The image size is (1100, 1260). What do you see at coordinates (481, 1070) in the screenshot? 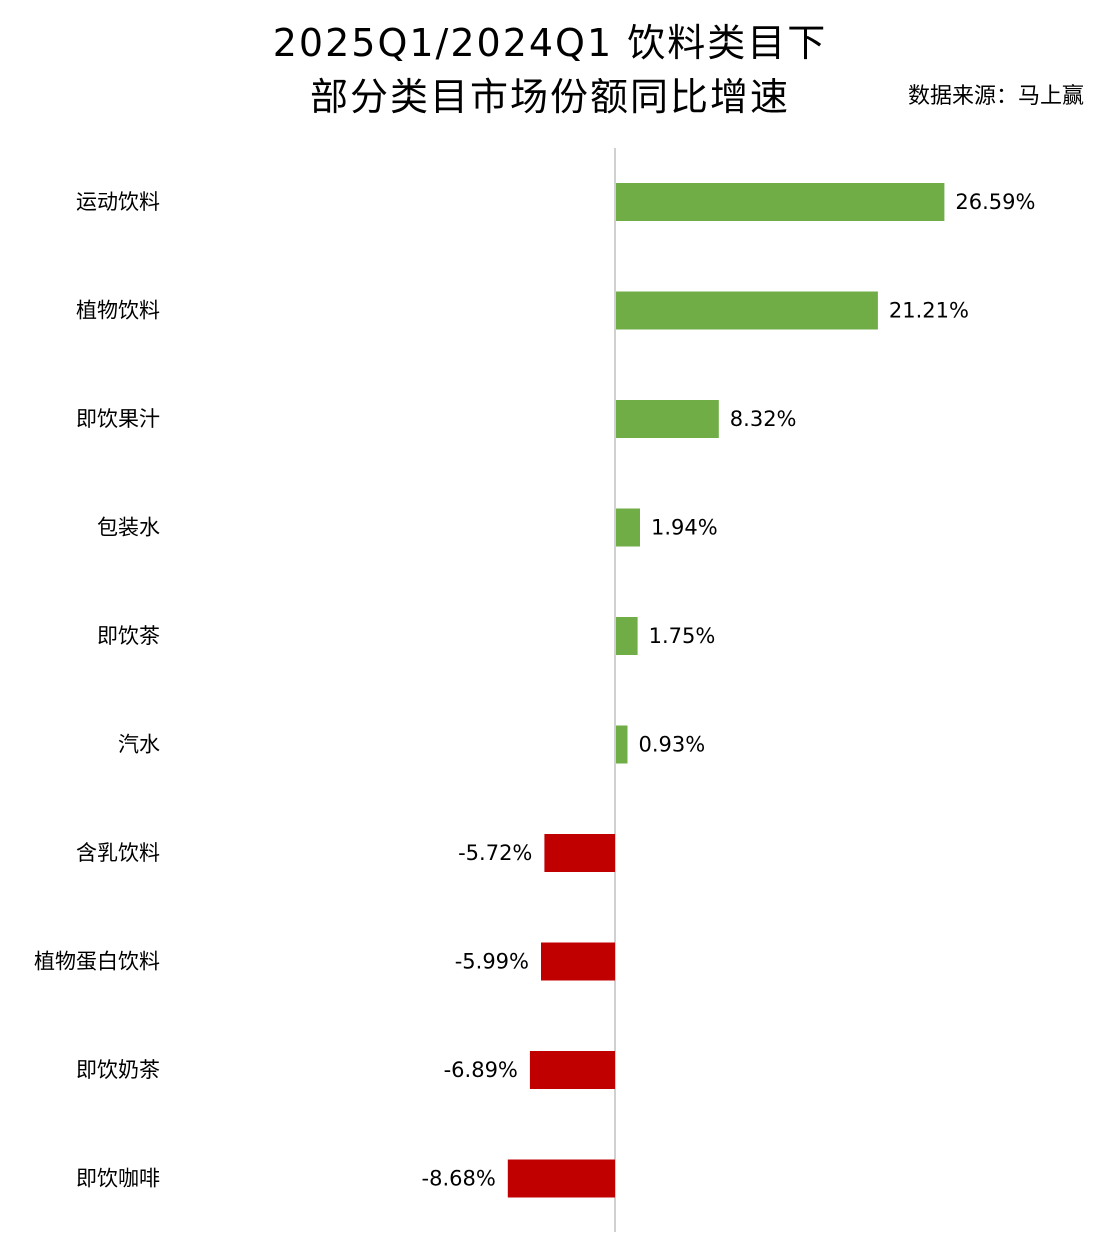
I see `data-label: -6.89%` at bounding box center [481, 1070].